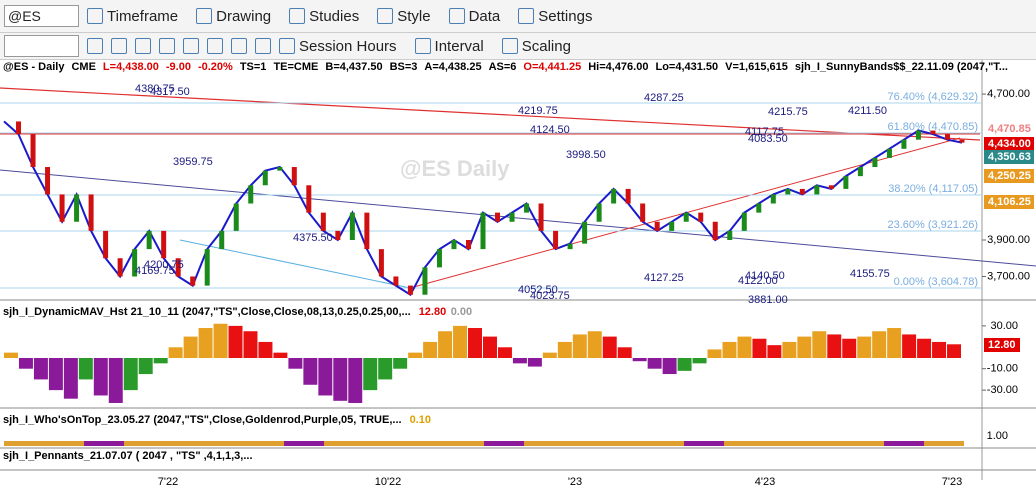 This screenshot has width=1036, height=504. What do you see at coordinates (550, 130) in the screenshot?
I see `price-annotation: 4124.50` at bounding box center [550, 130].